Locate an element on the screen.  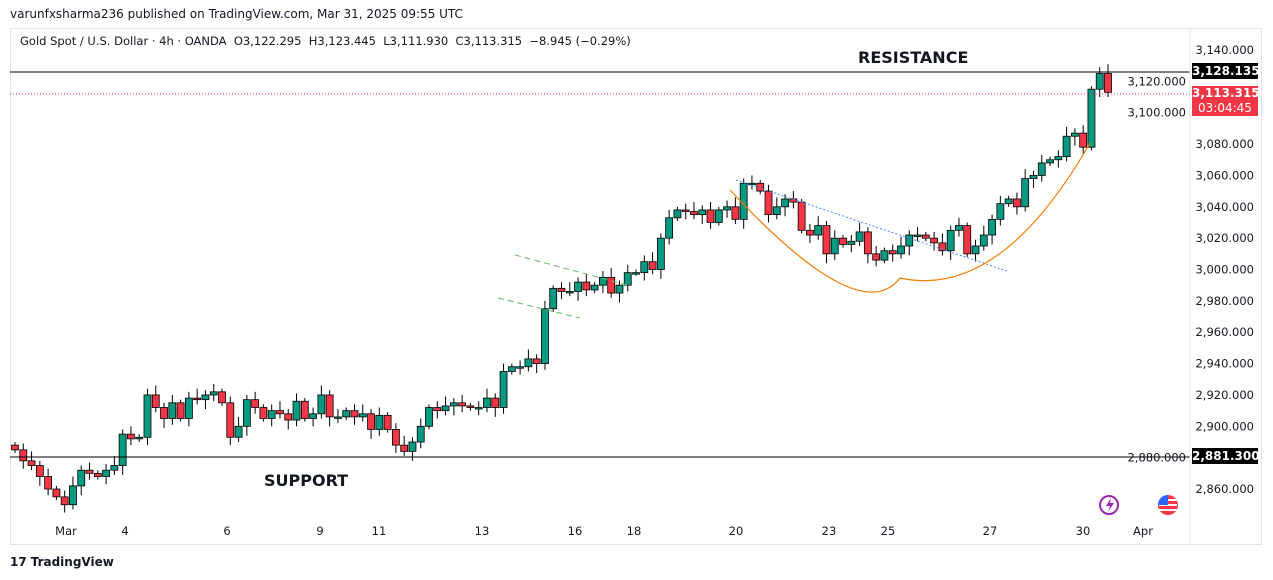
y-tick-label: 3,140.000 is located at coordinates (1224, 50).